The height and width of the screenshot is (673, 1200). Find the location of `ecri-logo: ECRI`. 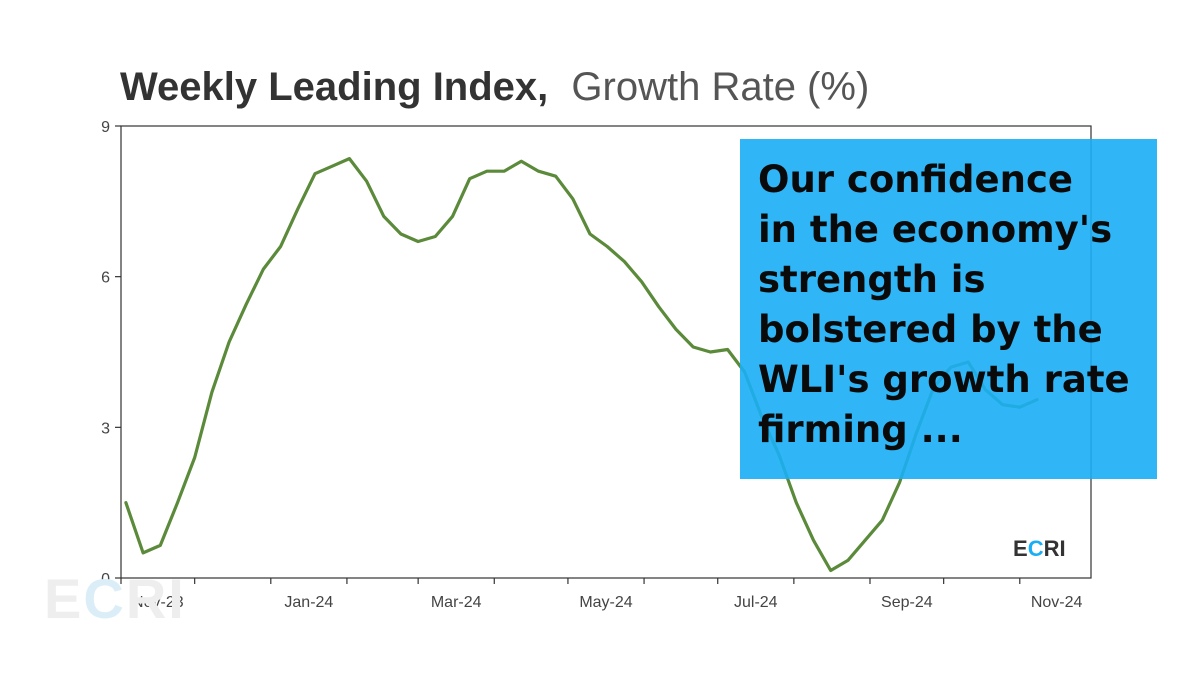

ecri-logo: ECRI is located at coordinates (1039, 548).